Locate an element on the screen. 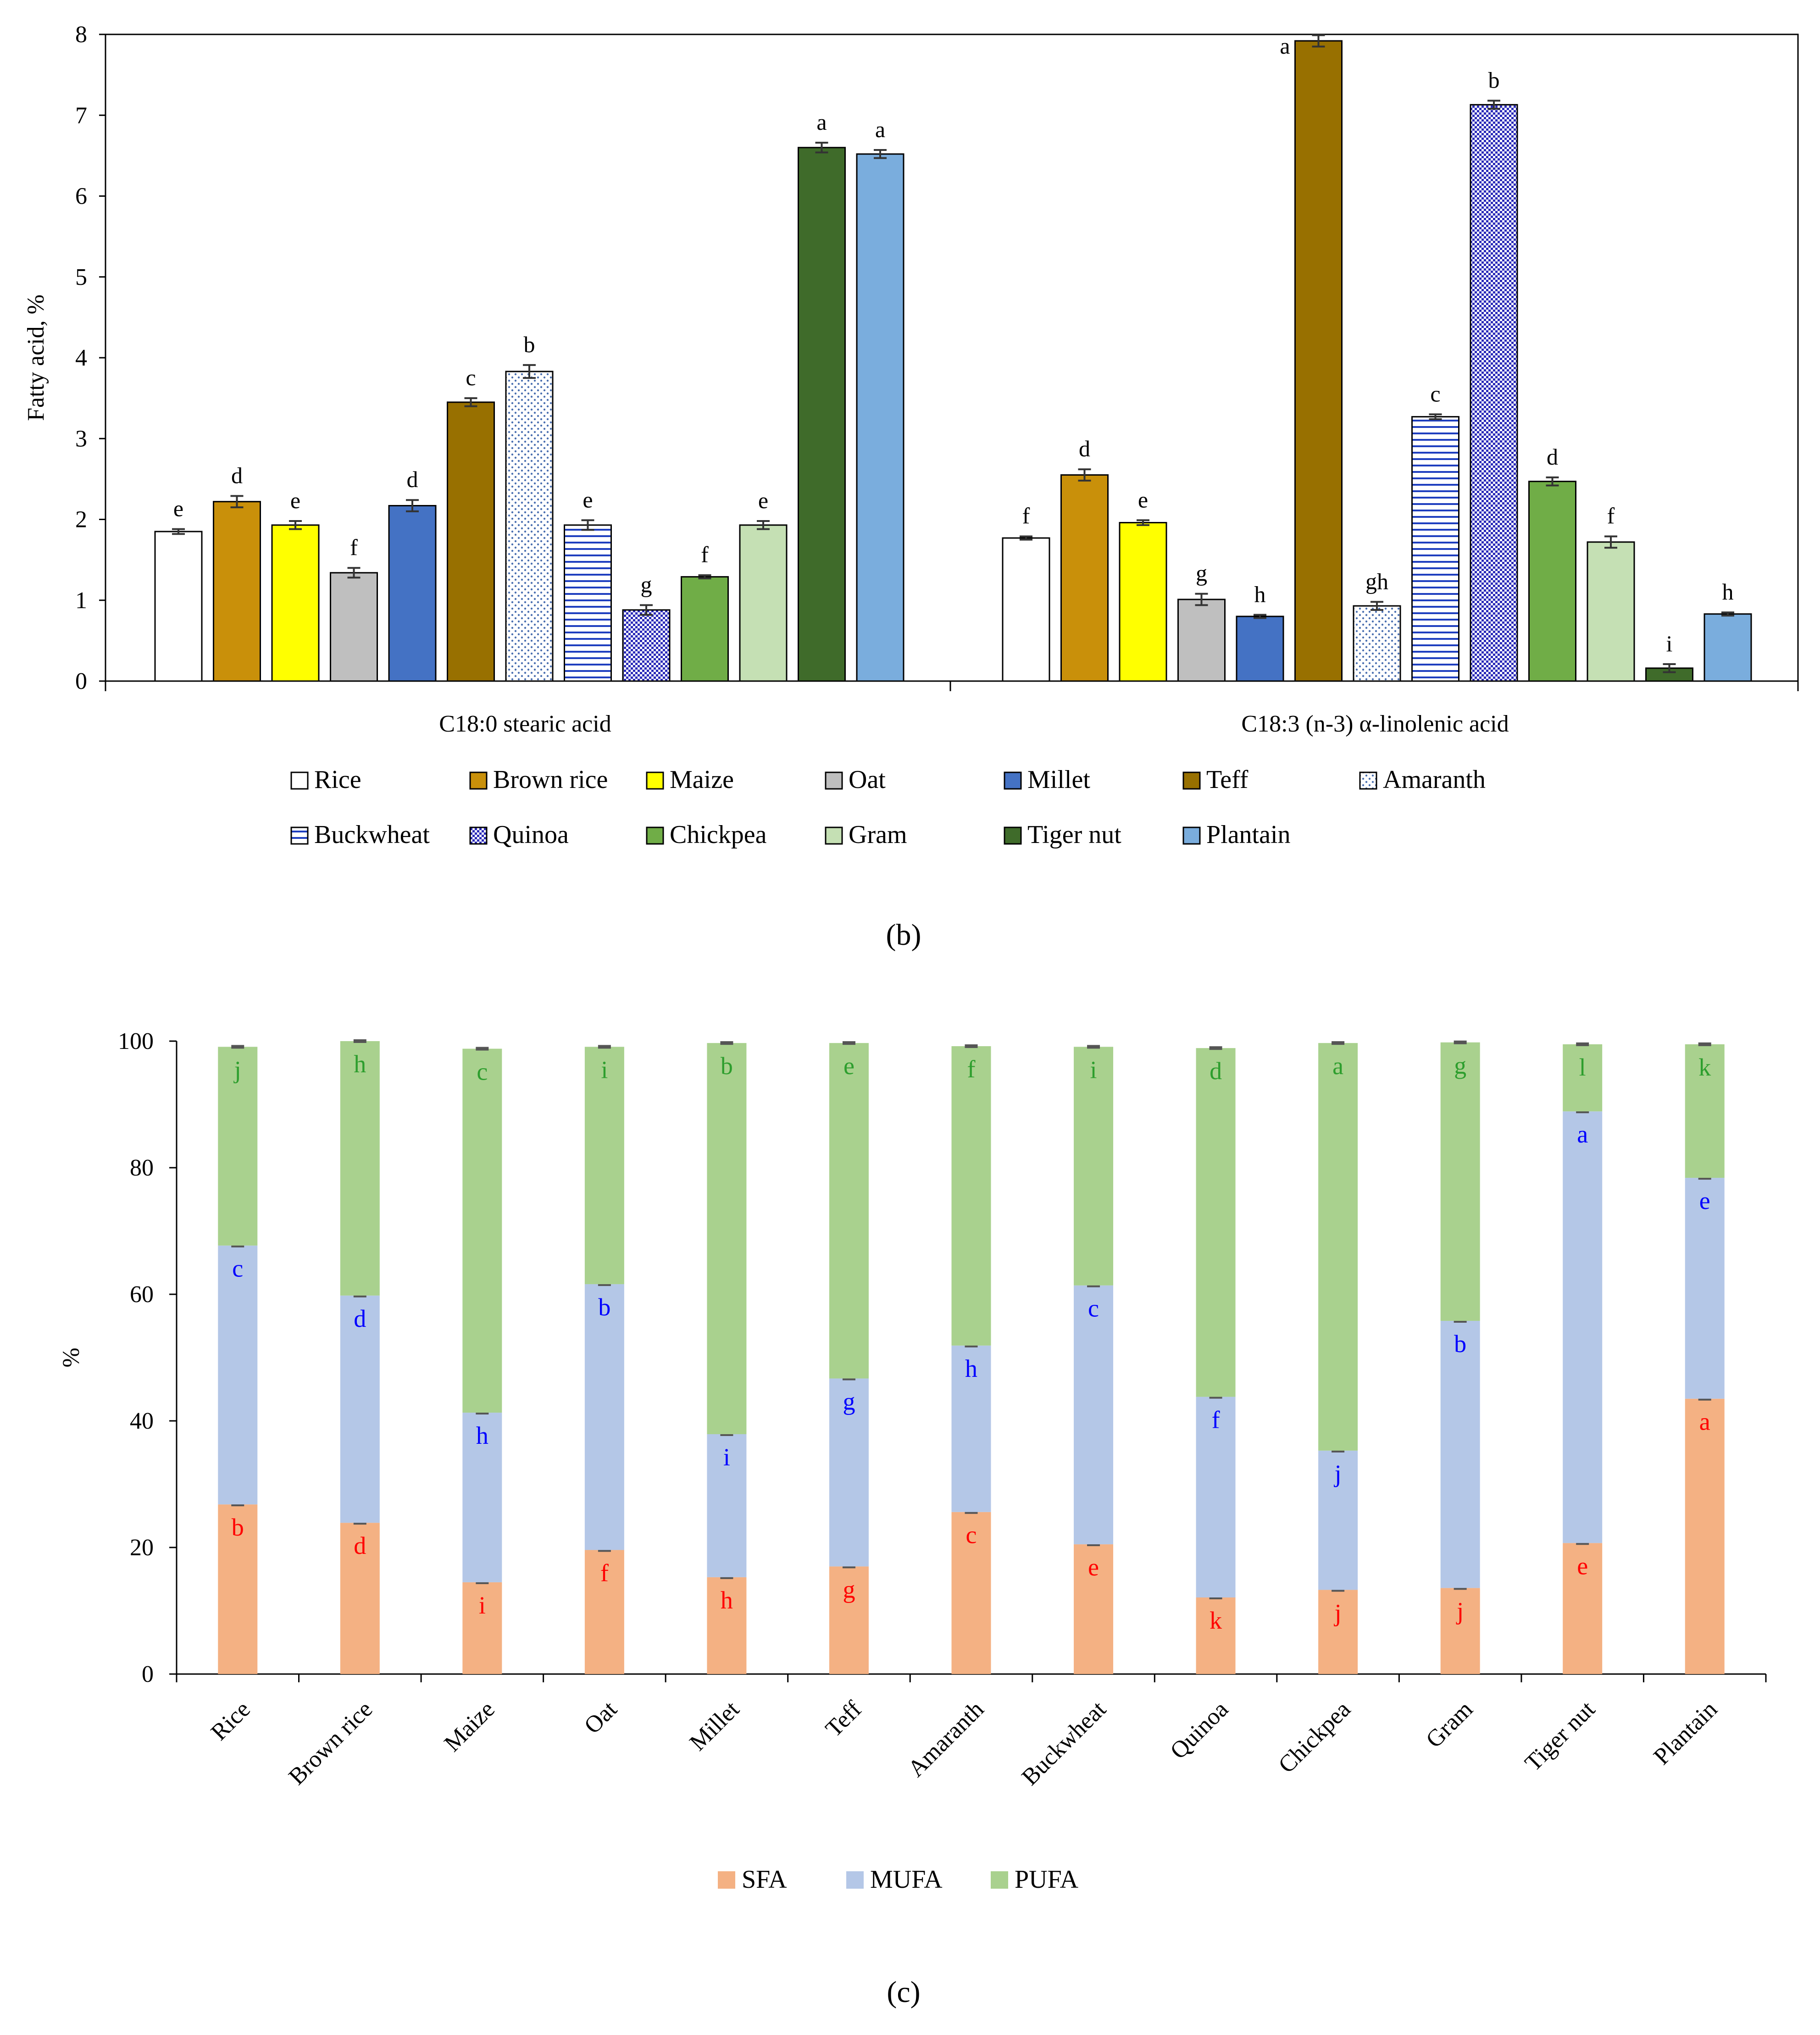 This screenshot has height=2035, width=1820. chart-b-legend-swatch-rice is located at coordinates (299, 780).